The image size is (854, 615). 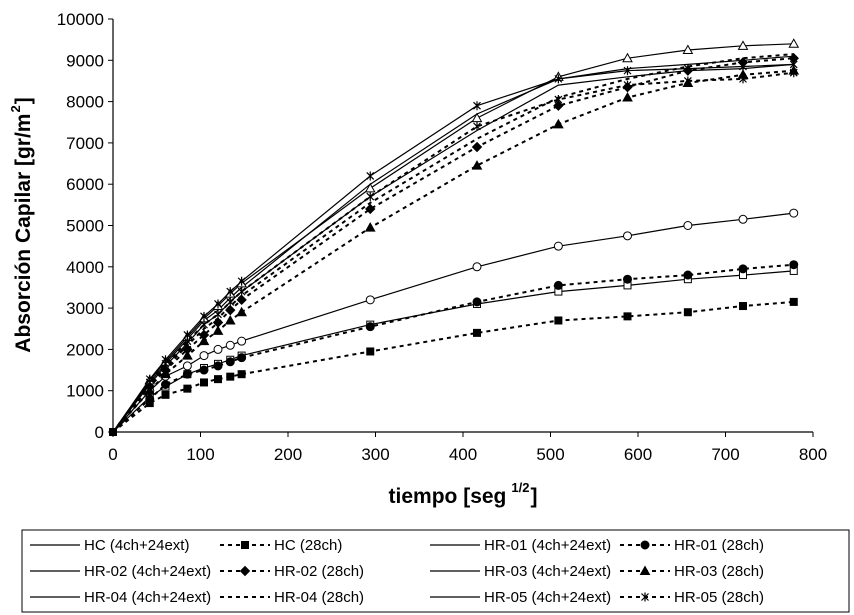 What do you see at coordinates (147, 597) in the screenshot?
I see `legend-label: HR-04 (4ch+24ext)` at bounding box center [147, 597].